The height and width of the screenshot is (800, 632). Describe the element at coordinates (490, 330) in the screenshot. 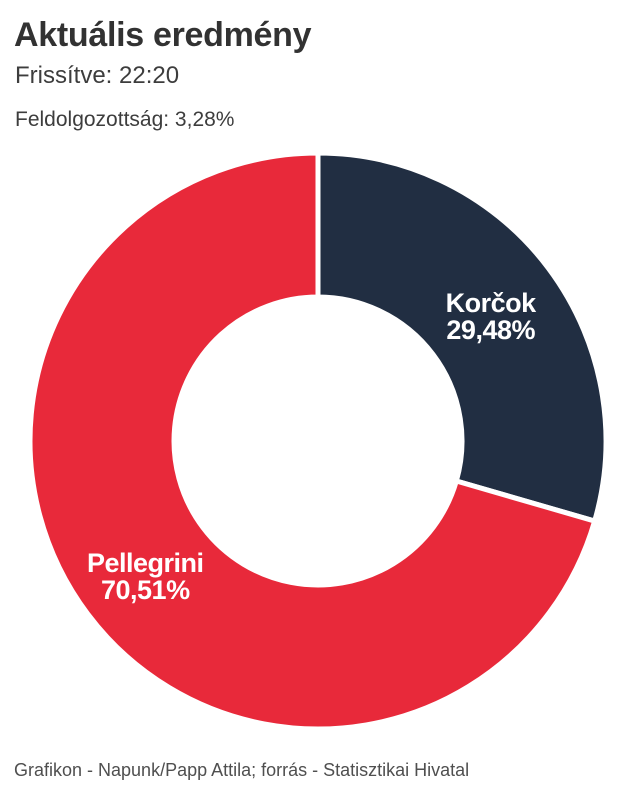

I see `slice-label-value: 29,48%` at that location.